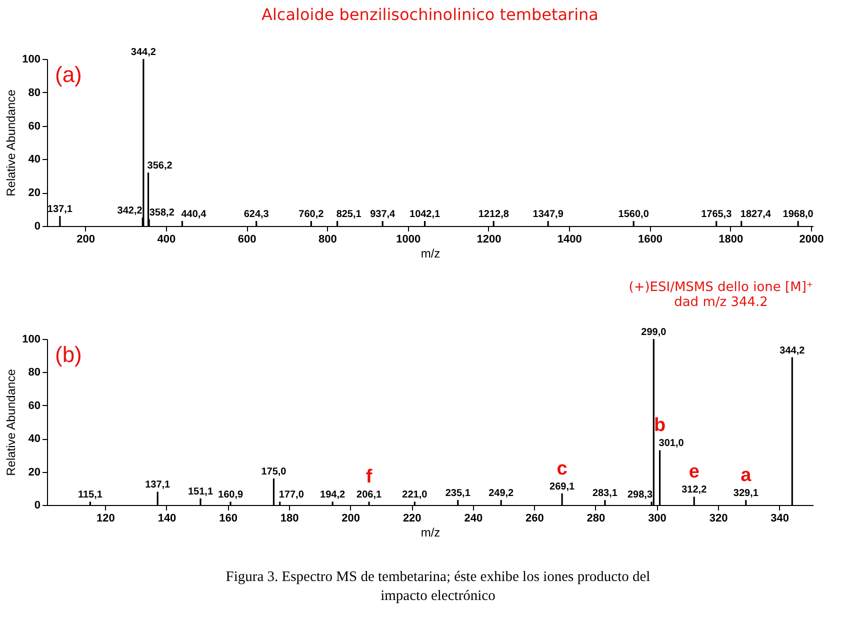  Describe the element at coordinates (415, 495) in the screenshot. I see `annotation: 221,0` at that location.